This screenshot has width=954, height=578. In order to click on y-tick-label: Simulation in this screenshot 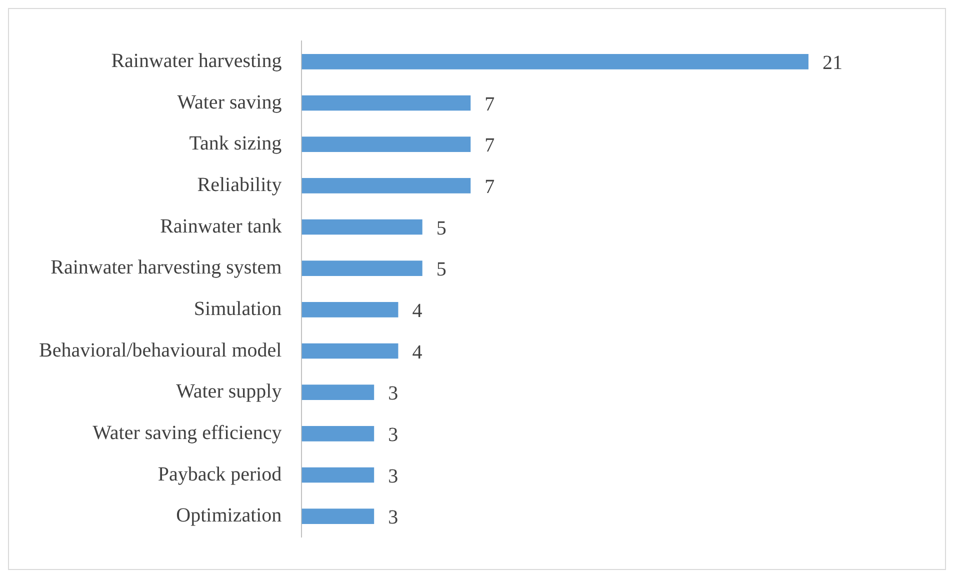, I will do `click(238, 309)`.